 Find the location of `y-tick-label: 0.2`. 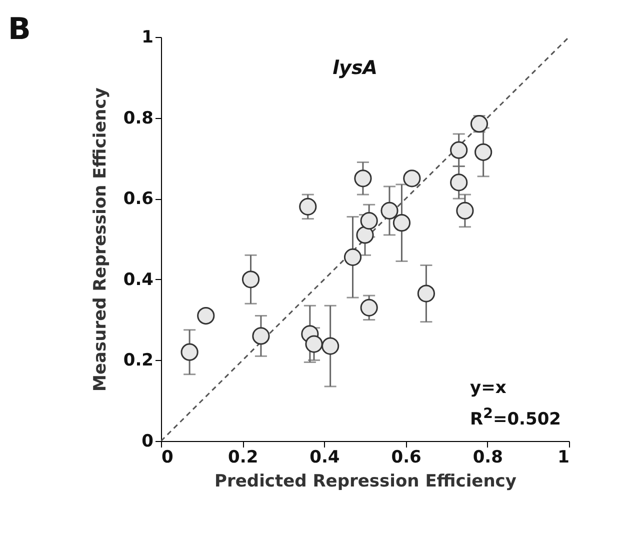

y-tick-label: 0.2 is located at coordinates (138, 360).